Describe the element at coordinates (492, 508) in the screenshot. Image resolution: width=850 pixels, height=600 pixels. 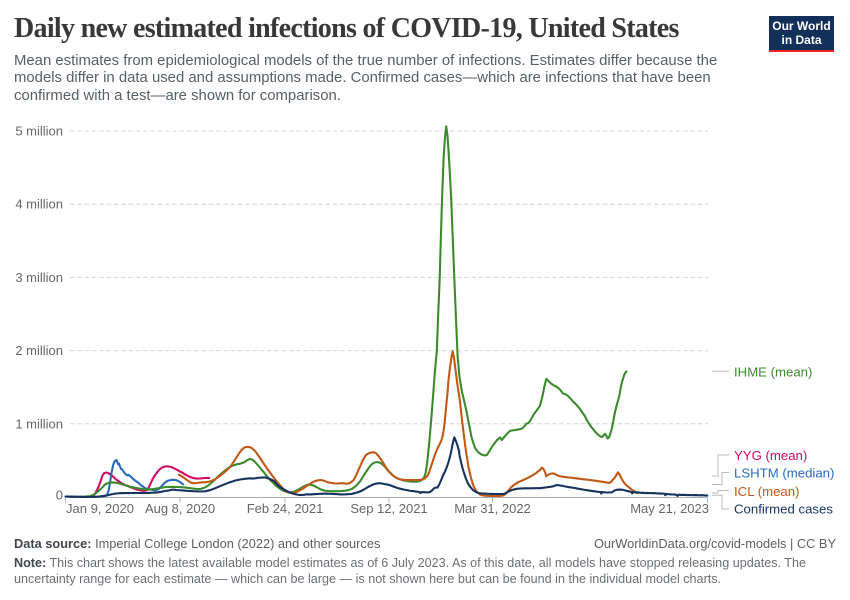
I see `svg-text: Mar 31, 2022` at that location.